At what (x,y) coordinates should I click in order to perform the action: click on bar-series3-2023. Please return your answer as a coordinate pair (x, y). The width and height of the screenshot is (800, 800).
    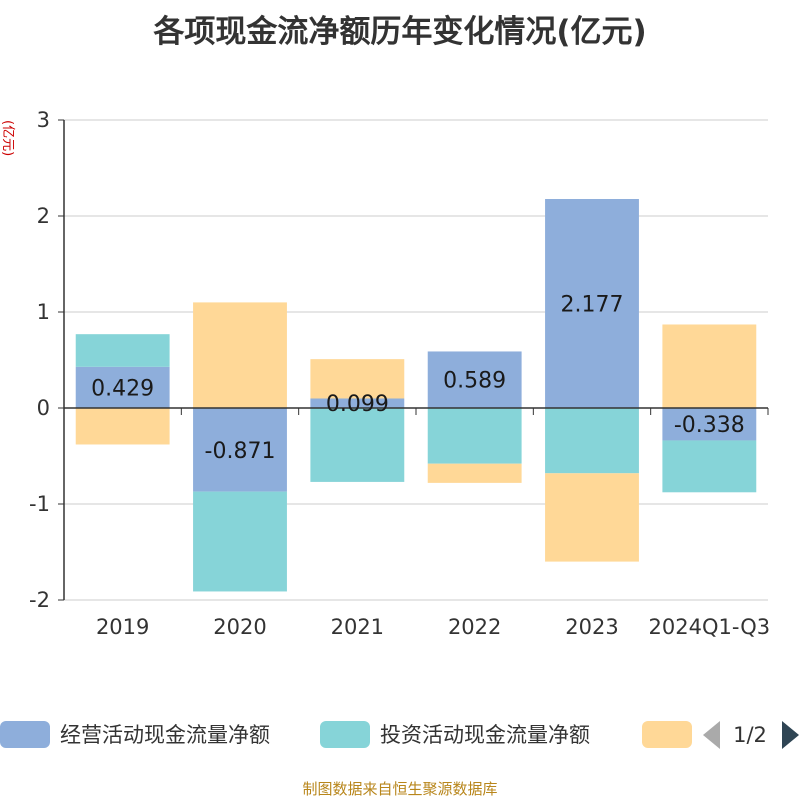
    Looking at the image, I should click on (592, 517).